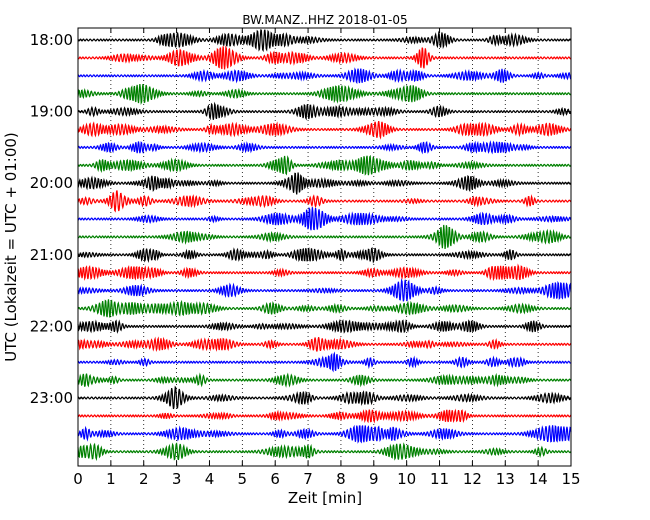 The image size is (650, 520). Describe the element at coordinates (570, 479) in the screenshot. I see `x-tick-label: 15` at that location.